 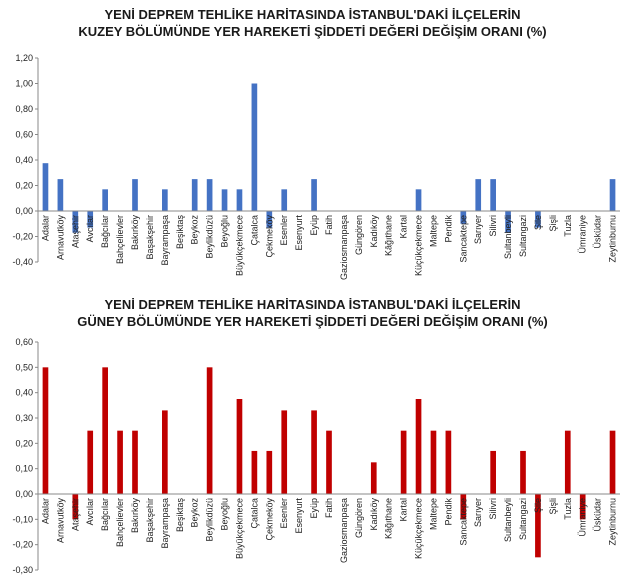 I want to click on north-category-label: Bahçelievler, so click(x=120, y=239).